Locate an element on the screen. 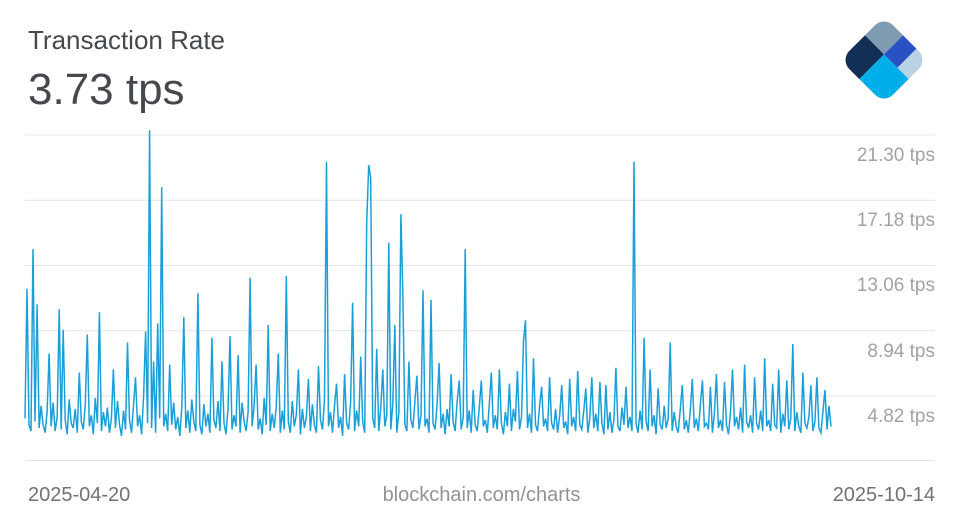 This screenshot has width=963, height=522. y-axis-tick-label: 13.06 tps is located at coordinates (895, 285).